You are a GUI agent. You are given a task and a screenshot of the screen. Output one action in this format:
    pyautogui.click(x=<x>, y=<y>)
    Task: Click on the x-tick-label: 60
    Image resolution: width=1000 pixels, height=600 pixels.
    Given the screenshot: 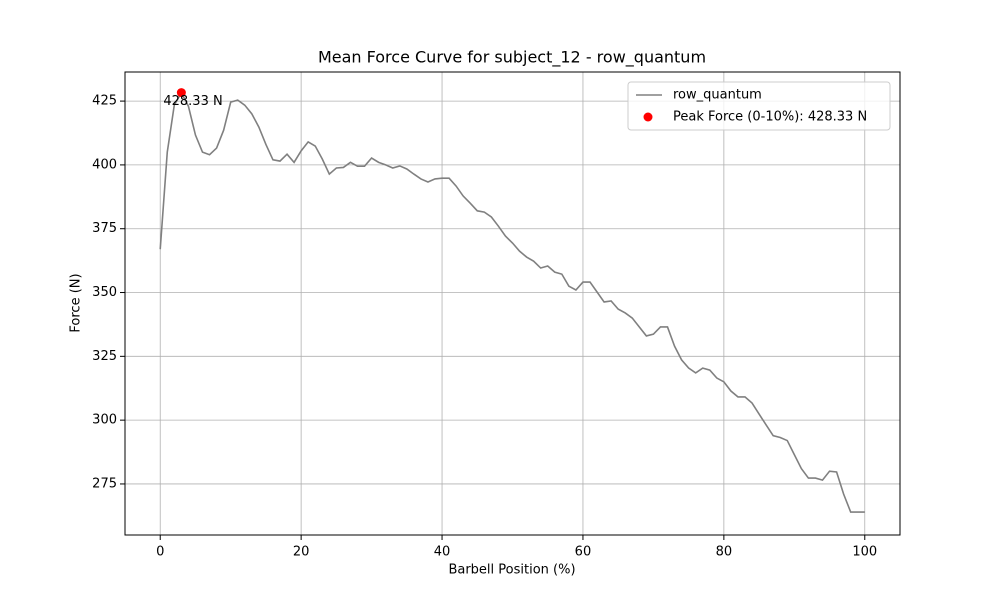 What is the action you would take?
    pyautogui.click(x=583, y=552)
    